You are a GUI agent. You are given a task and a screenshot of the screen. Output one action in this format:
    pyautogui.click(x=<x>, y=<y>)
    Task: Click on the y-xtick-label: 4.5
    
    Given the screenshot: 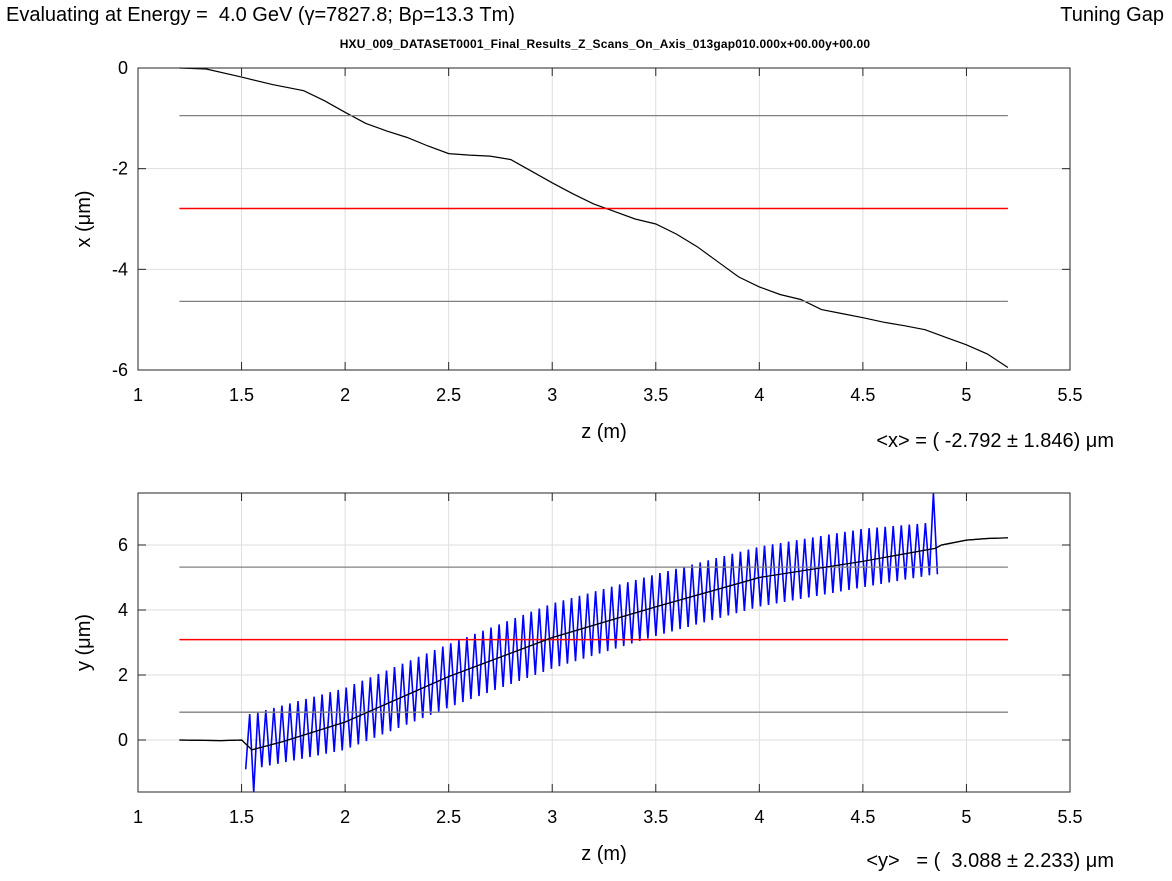 What is the action you would take?
    pyautogui.click(x=862, y=817)
    